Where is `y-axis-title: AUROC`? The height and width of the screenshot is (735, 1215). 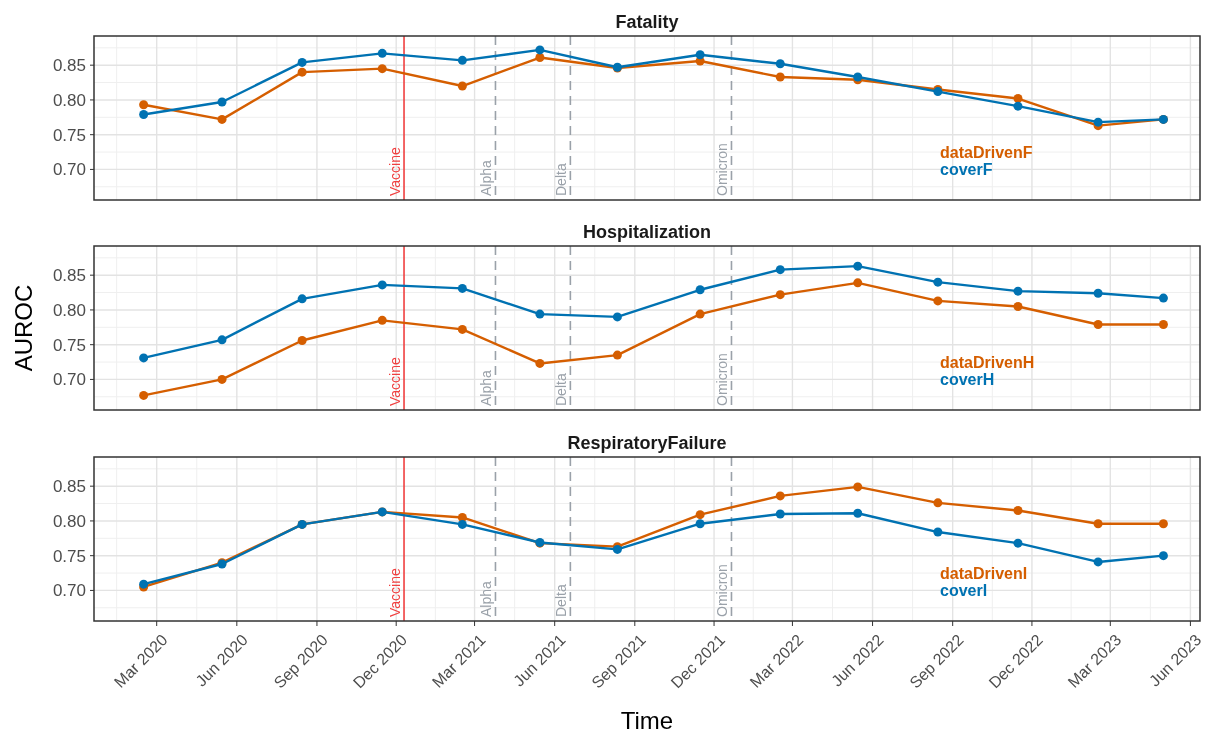 y-axis-title: AUROC is located at coordinates (23, 328).